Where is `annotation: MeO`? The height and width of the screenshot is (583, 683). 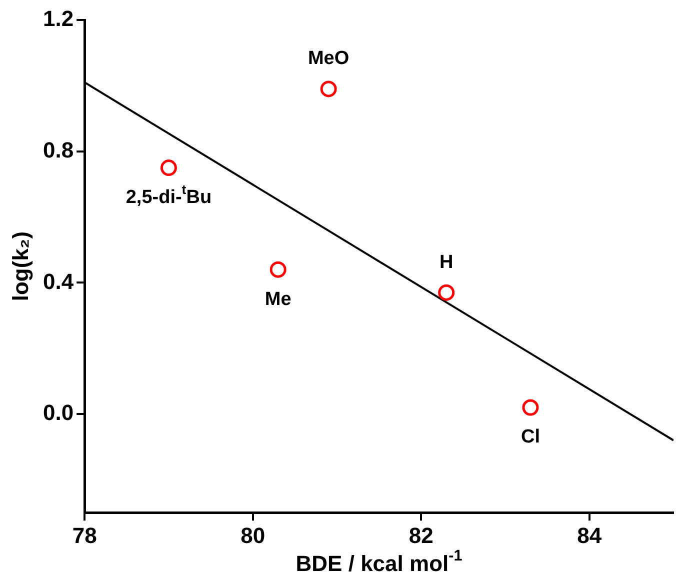
annotation: MeO is located at coordinates (329, 59).